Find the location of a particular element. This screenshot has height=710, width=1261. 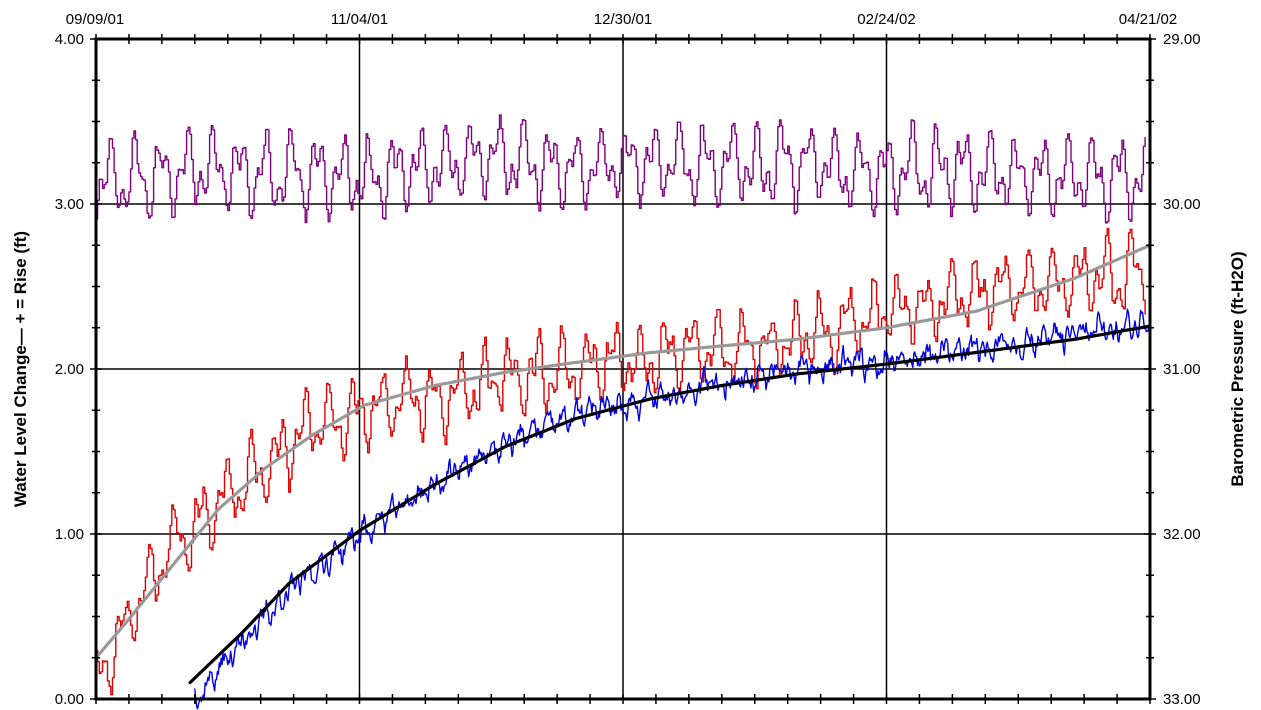

x-tick-label: 11/04/01 is located at coordinates (359, 19).